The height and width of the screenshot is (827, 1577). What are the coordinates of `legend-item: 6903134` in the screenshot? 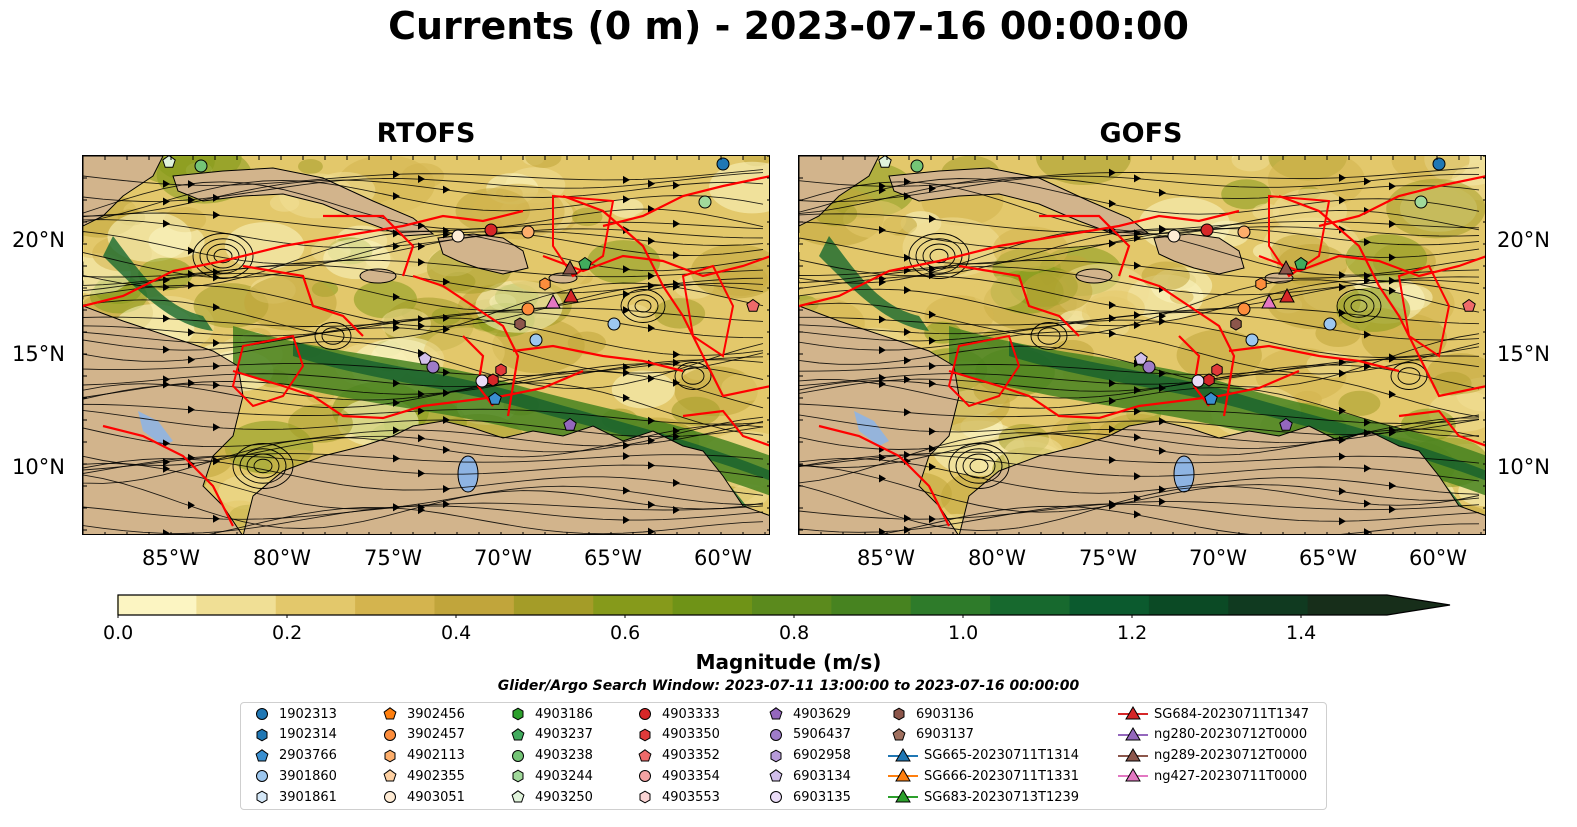 It's located at (808, 776).